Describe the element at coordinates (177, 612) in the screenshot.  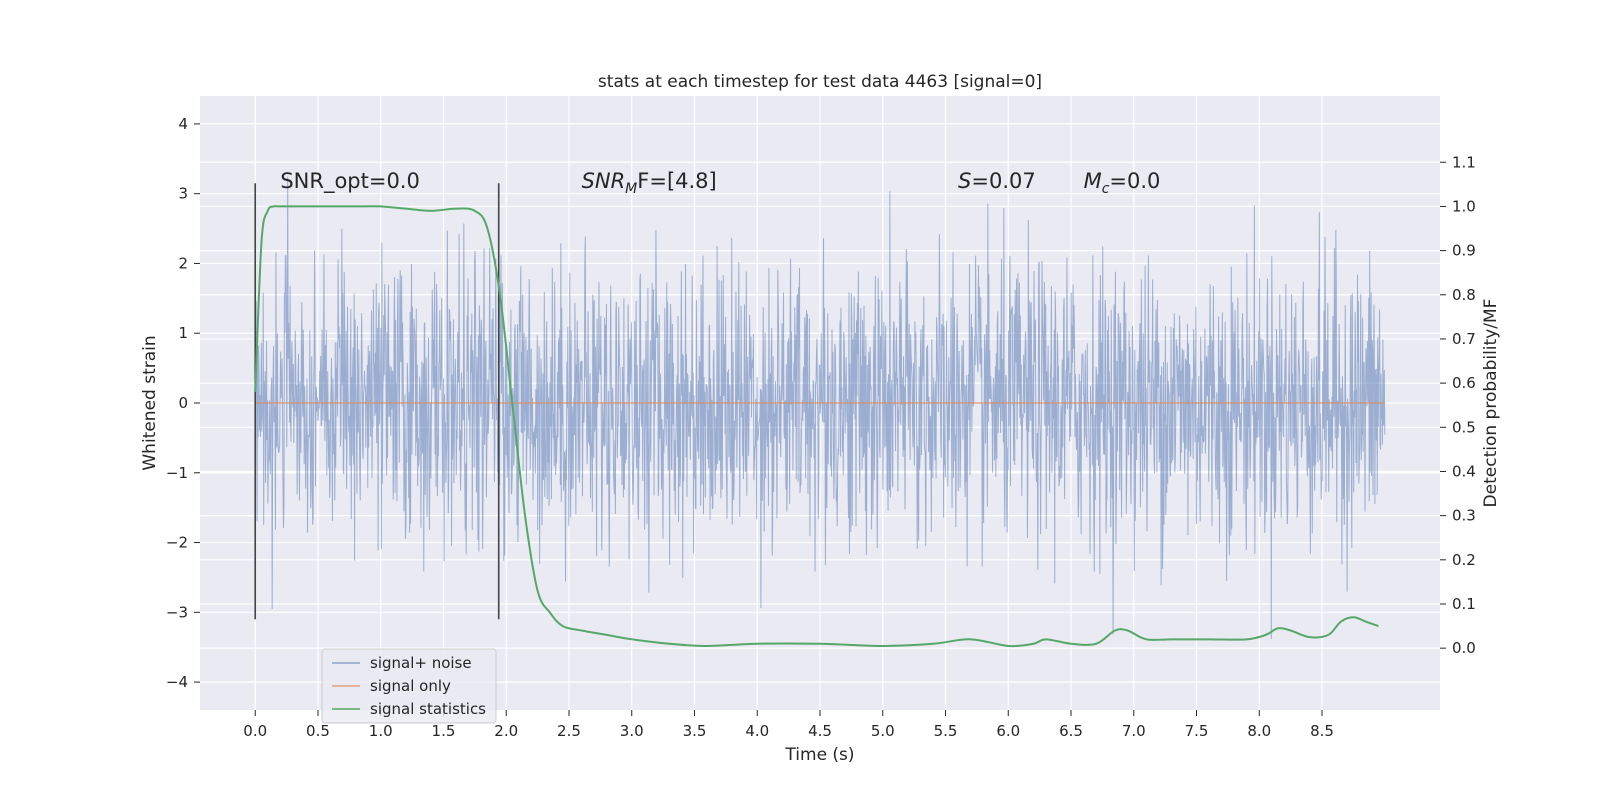
I see `y-left-tick-label: −3` at that location.